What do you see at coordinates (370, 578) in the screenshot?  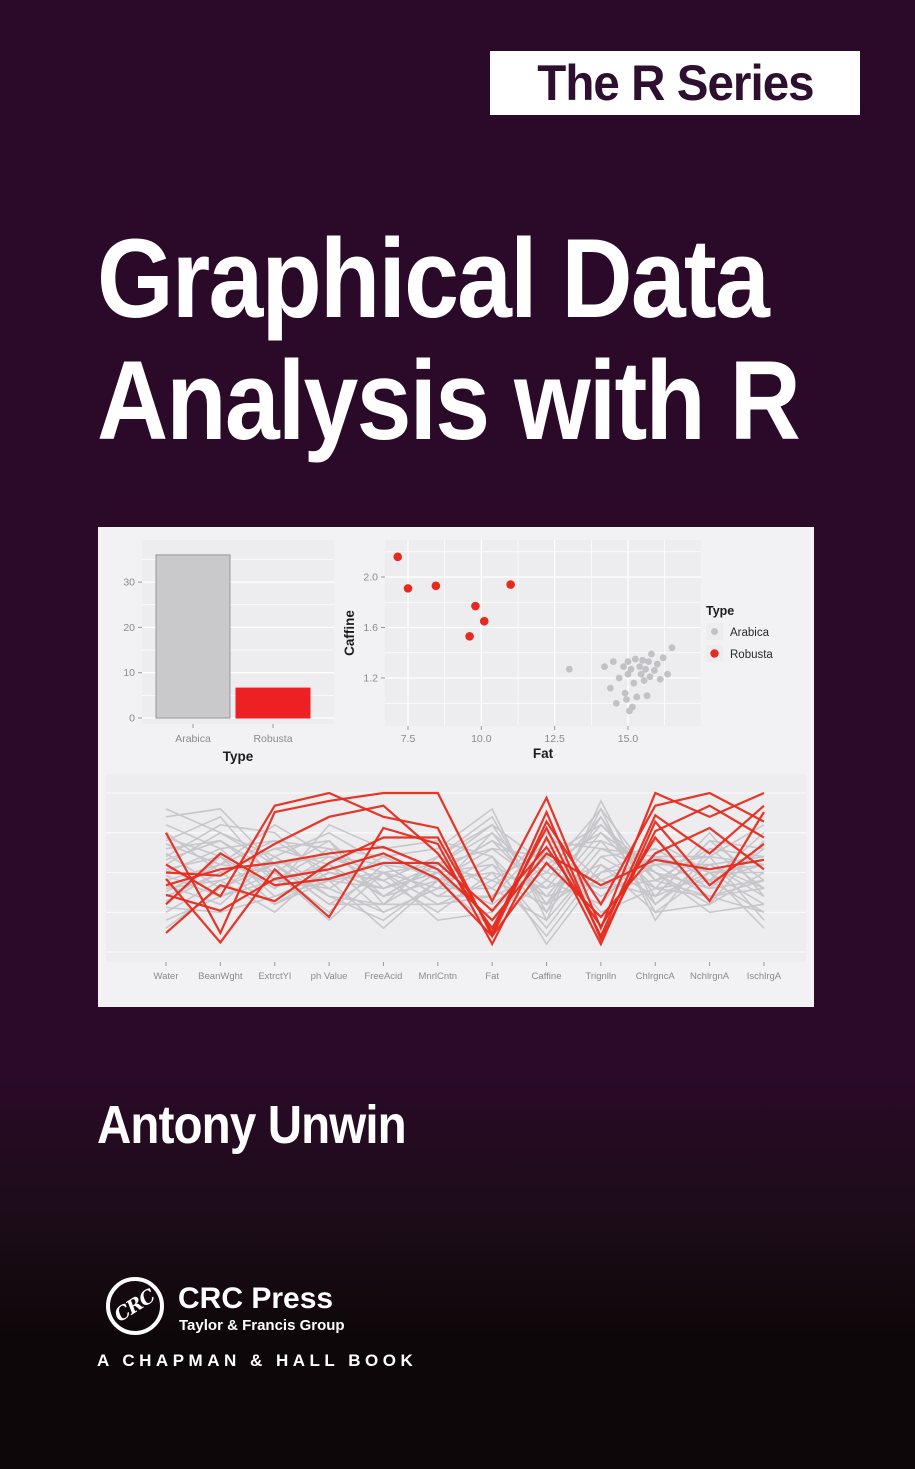 I see `svg-text: 2.0` at bounding box center [370, 578].